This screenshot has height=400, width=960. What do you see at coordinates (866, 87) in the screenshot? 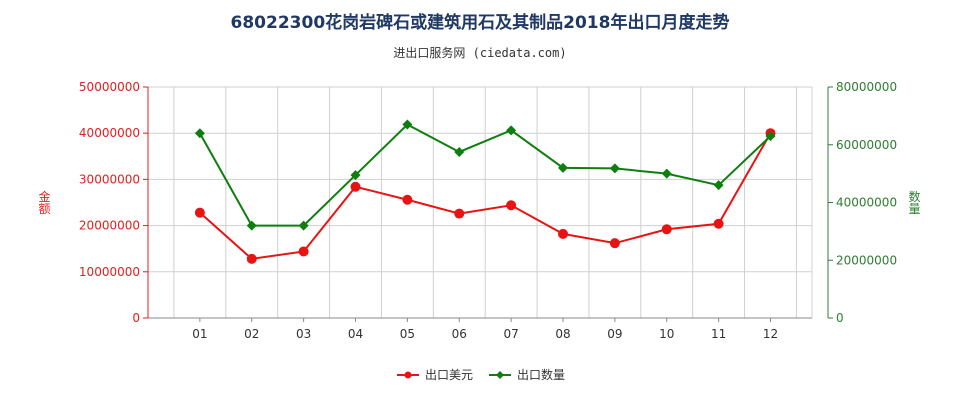
I see `right-tick-label: 80000000` at bounding box center [866, 87].